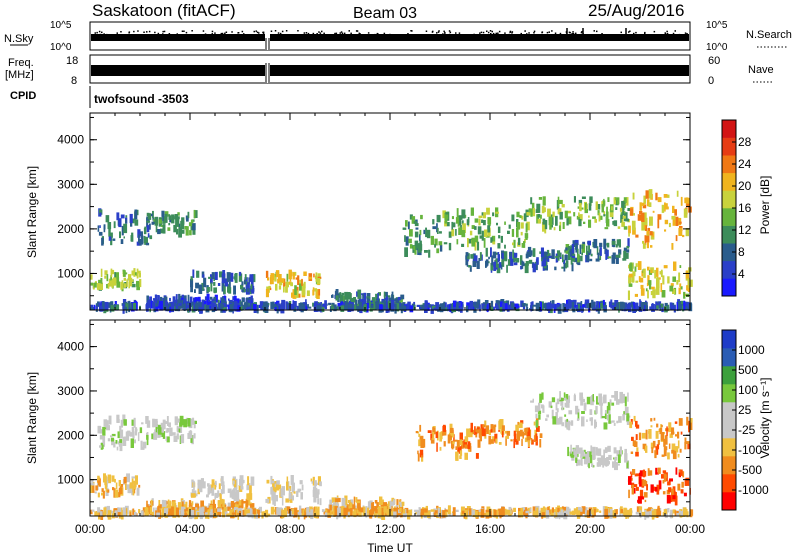 The width and height of the screenshot is (800, 554). Describe the element at coordinates (70, 480) in the screenshot. I see `y-tick-label: 1000` at that location.